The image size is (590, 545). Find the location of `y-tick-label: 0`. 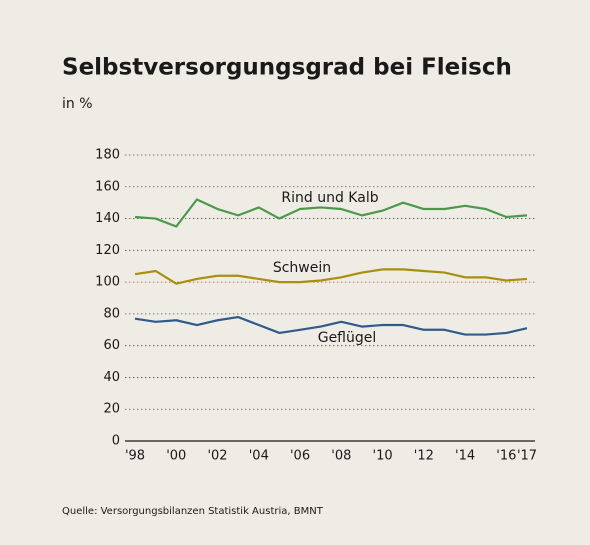

y-tick-label: 0 is located at coordinates (116, 441).